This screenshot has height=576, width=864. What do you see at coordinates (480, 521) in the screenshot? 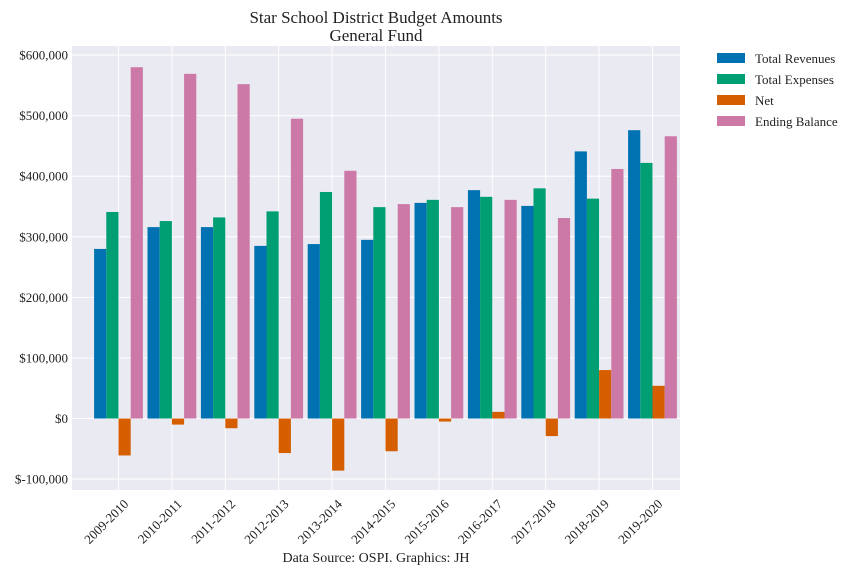
I see `x-tick-label: 2016-2017` at bounding box center [480, 521].